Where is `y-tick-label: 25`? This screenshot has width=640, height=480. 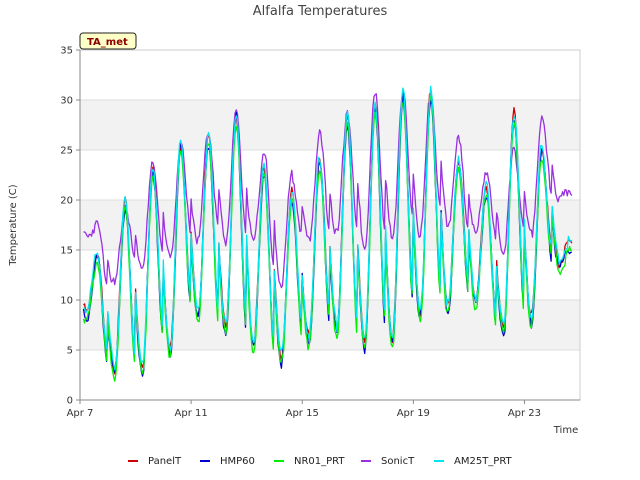 y-tick-label: 25 is located at coordinates (66, 151).